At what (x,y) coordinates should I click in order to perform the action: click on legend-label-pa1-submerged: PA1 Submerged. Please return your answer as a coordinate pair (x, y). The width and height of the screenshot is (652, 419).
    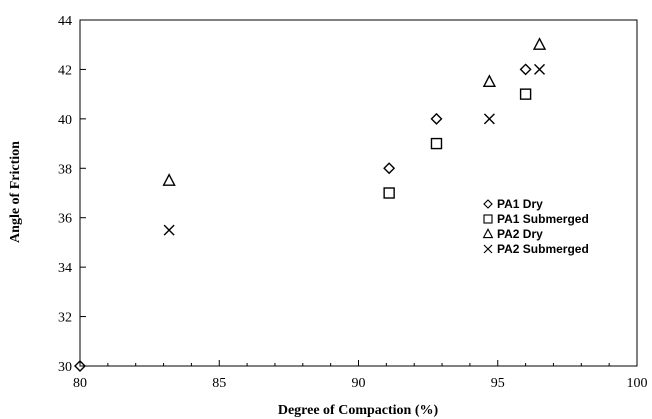
    Looking at the image, I should click on (543, 219).